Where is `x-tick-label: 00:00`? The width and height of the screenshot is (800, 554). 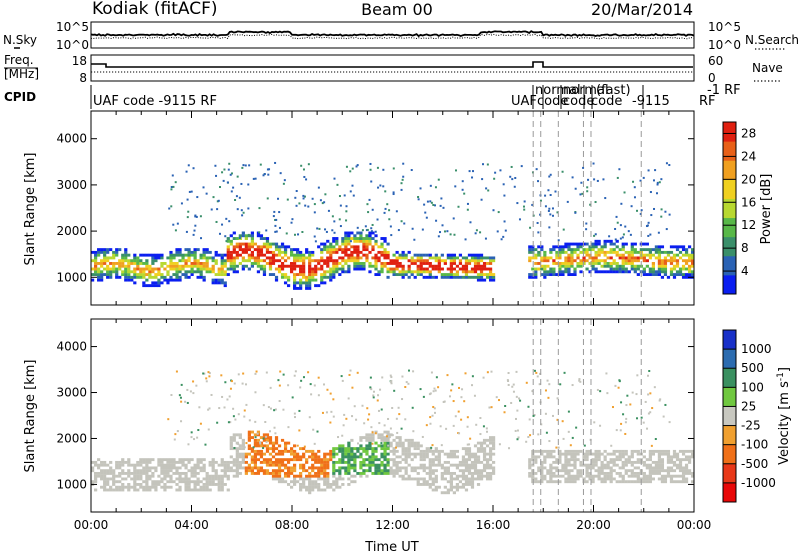 x-tick-label: 00:00 is located at coordinates (91, 525).